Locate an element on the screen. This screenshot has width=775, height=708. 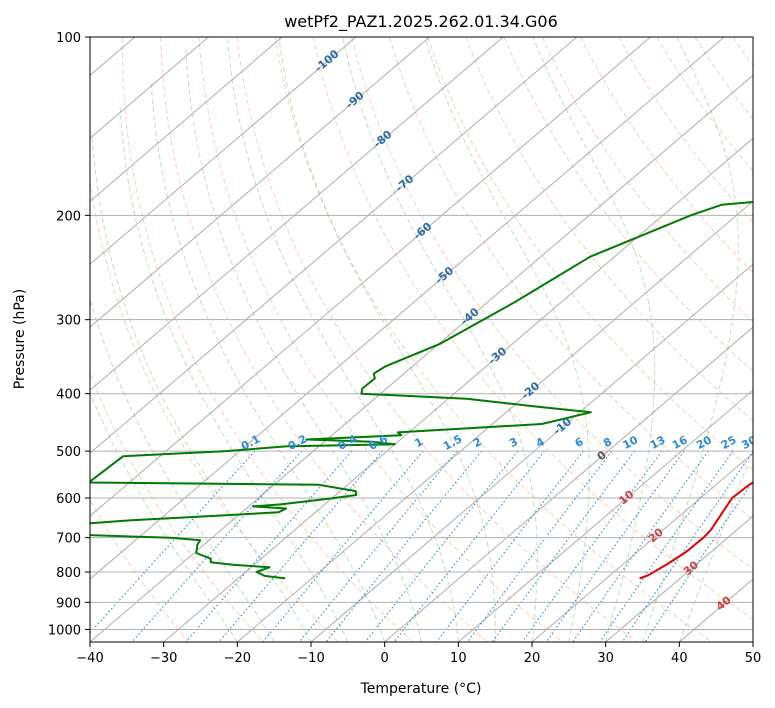
y-tick-label: 600 is located at coordinates (68, 499).